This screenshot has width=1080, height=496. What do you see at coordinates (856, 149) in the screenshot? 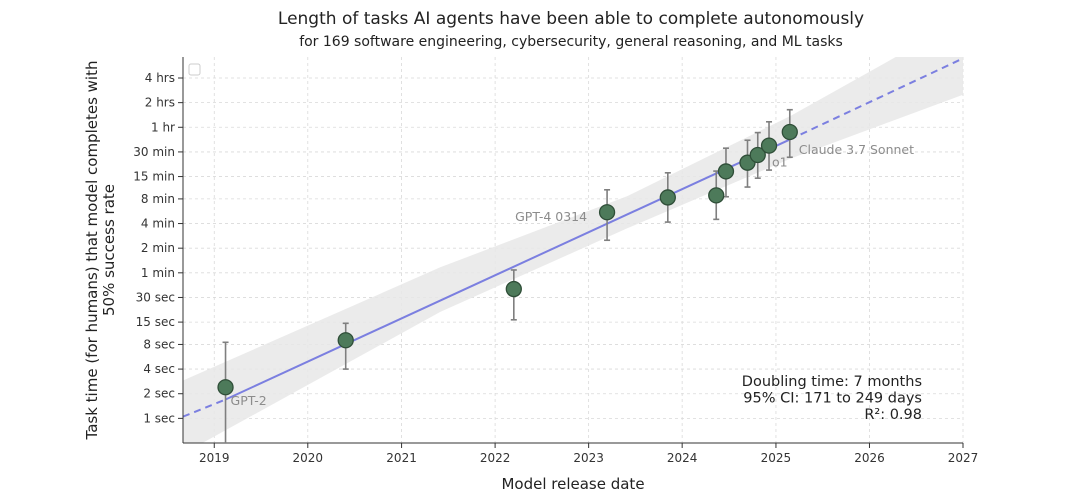
I see `point-label: Claude 3.7 Sonnet` at bounding box center [856, 149].